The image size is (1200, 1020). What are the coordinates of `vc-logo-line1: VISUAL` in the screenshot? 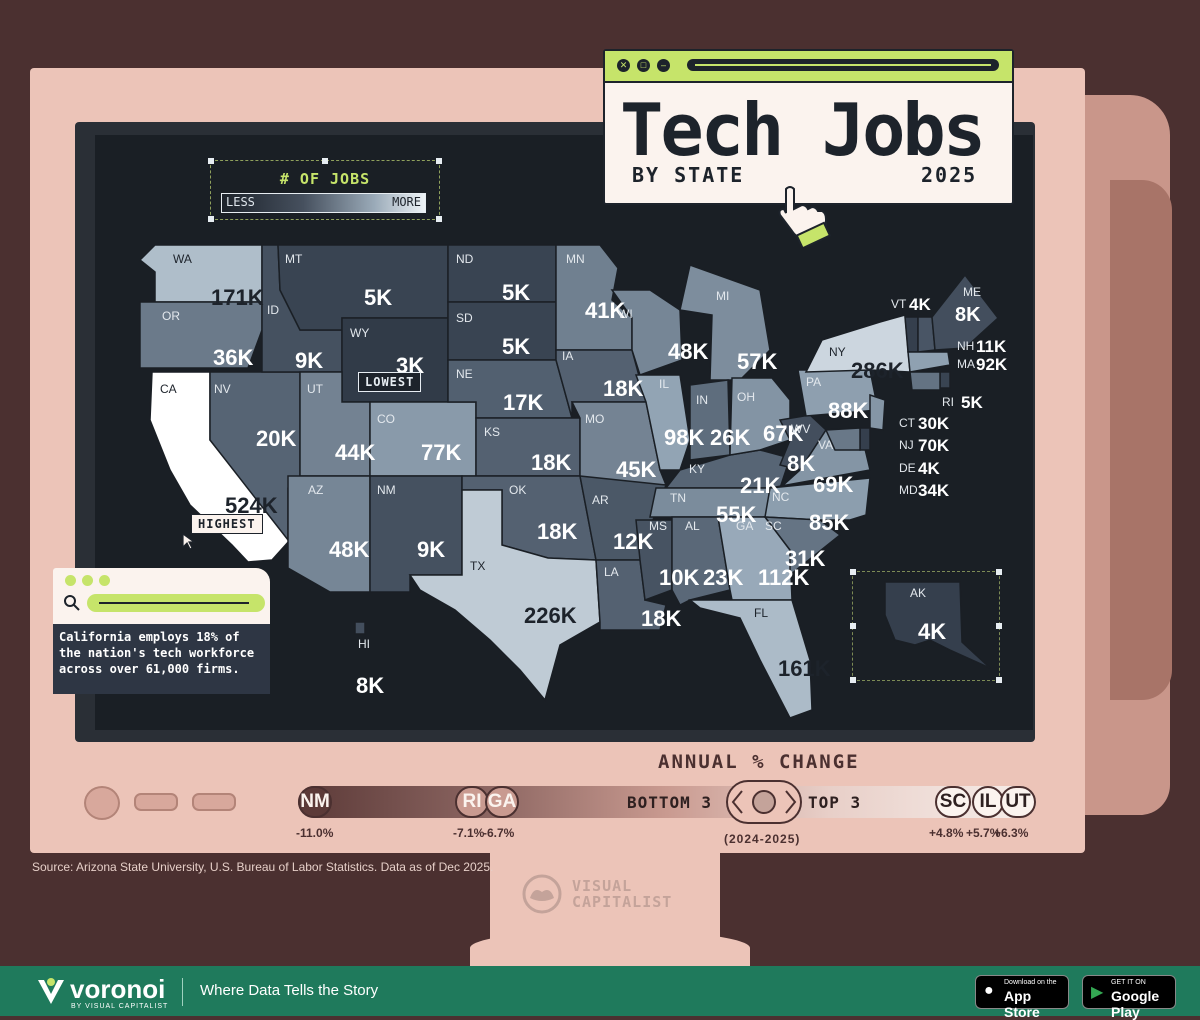 It's located at (602, 886).